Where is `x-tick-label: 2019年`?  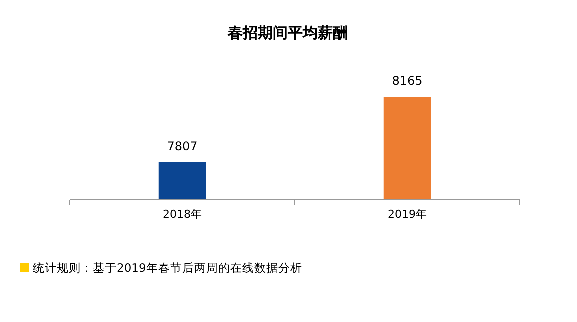 x-tick-label: 2019年 is located at coordinates (407, 214).